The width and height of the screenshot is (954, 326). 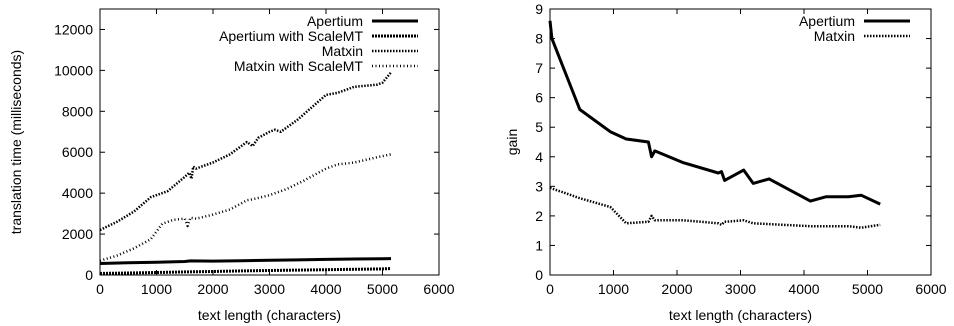 What do you see at coordinates (77, 234) in the screenshot?
I see `y-tick-label: 2000` at bounding box center [77, 234].